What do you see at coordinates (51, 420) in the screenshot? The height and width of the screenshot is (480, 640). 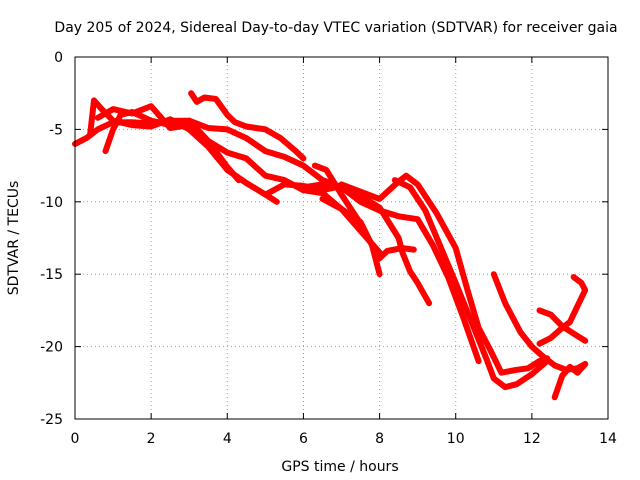 I see `y-tick-label: -25` at bounding box center [51, 420].